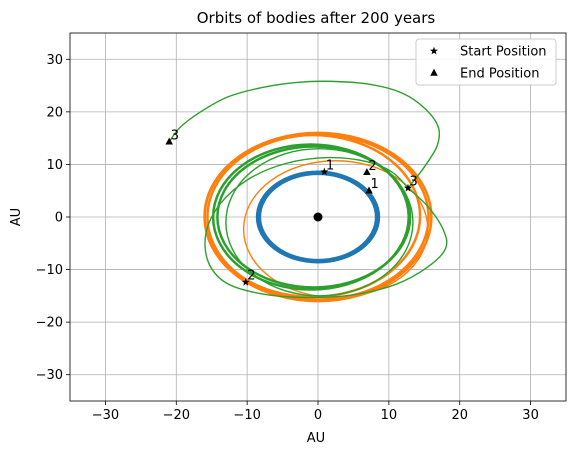  I want to click on y-tick-label: 0, so click(59, 218).